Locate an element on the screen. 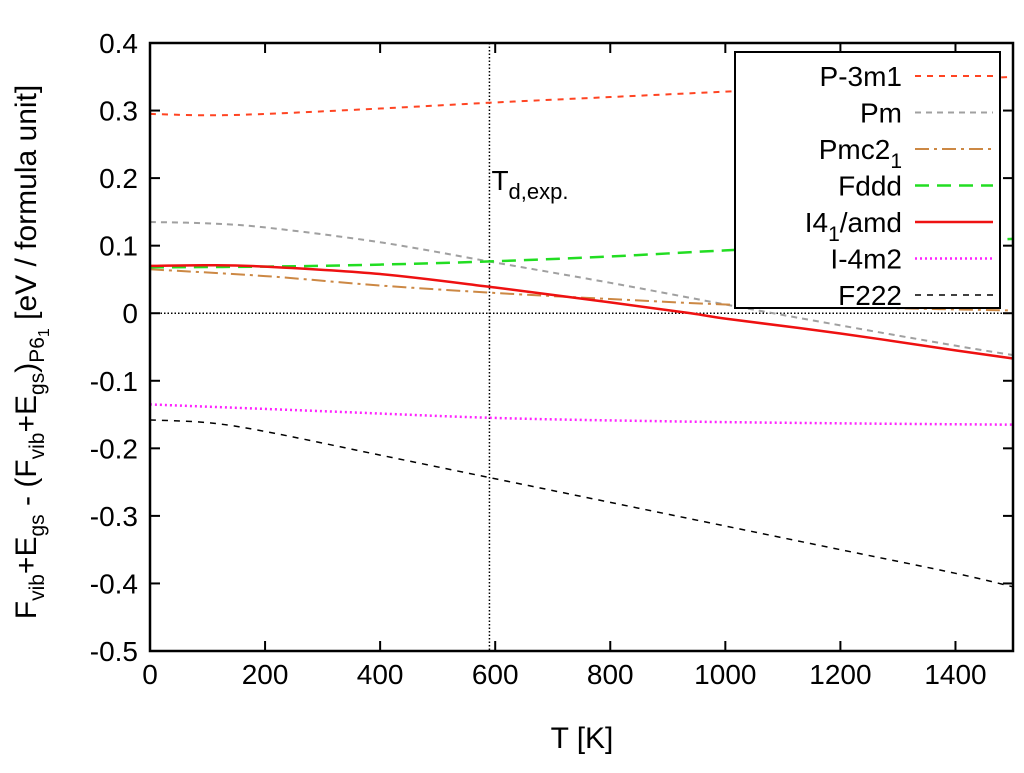  legend-label: P-3m1 is located at coordinates (861, 76).